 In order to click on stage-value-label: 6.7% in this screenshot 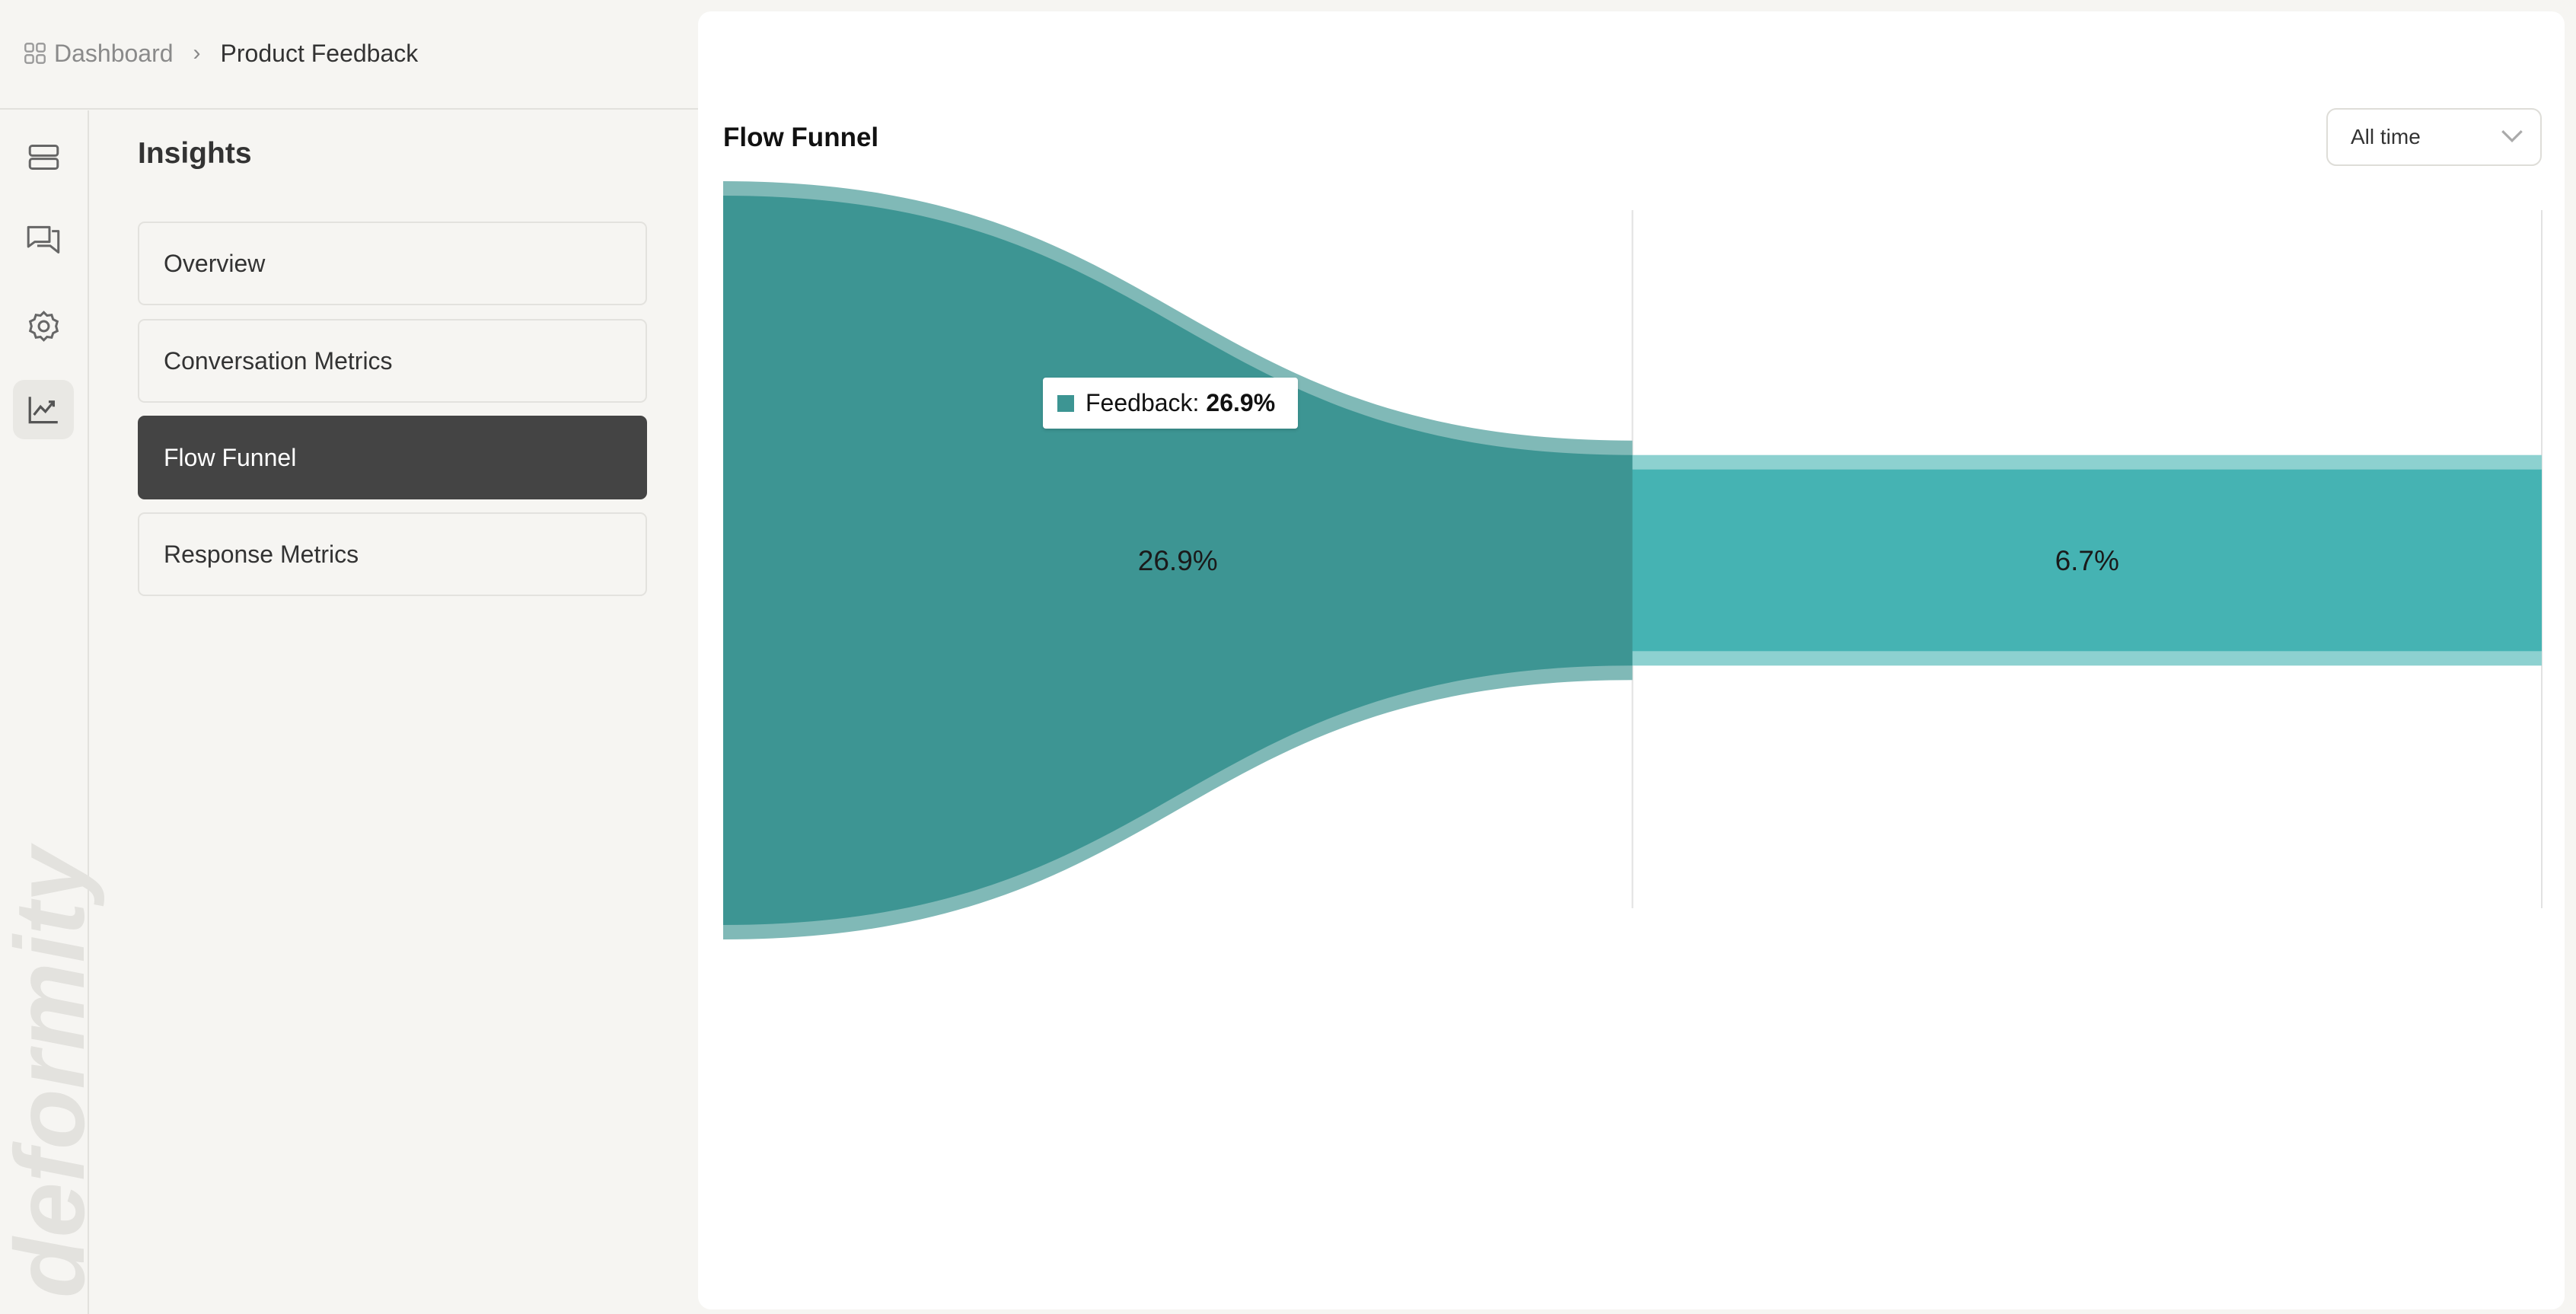, I will do `click(2087, 561)`.